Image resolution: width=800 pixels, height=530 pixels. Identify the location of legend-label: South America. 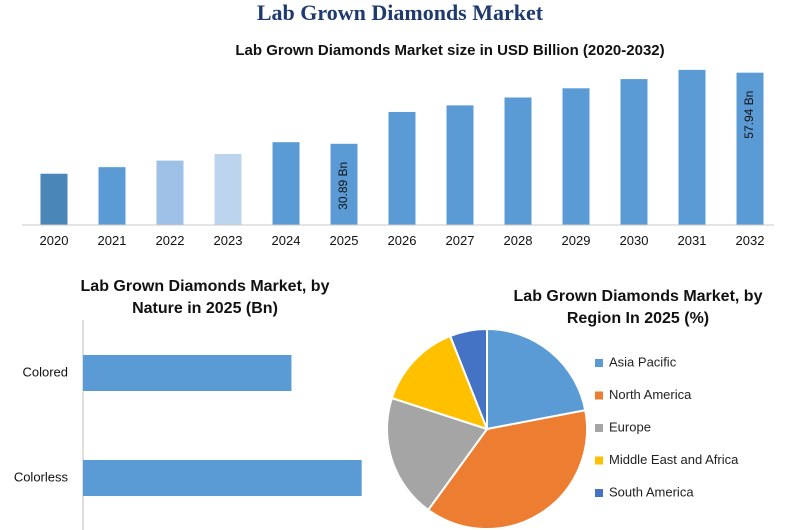
(651, 491).